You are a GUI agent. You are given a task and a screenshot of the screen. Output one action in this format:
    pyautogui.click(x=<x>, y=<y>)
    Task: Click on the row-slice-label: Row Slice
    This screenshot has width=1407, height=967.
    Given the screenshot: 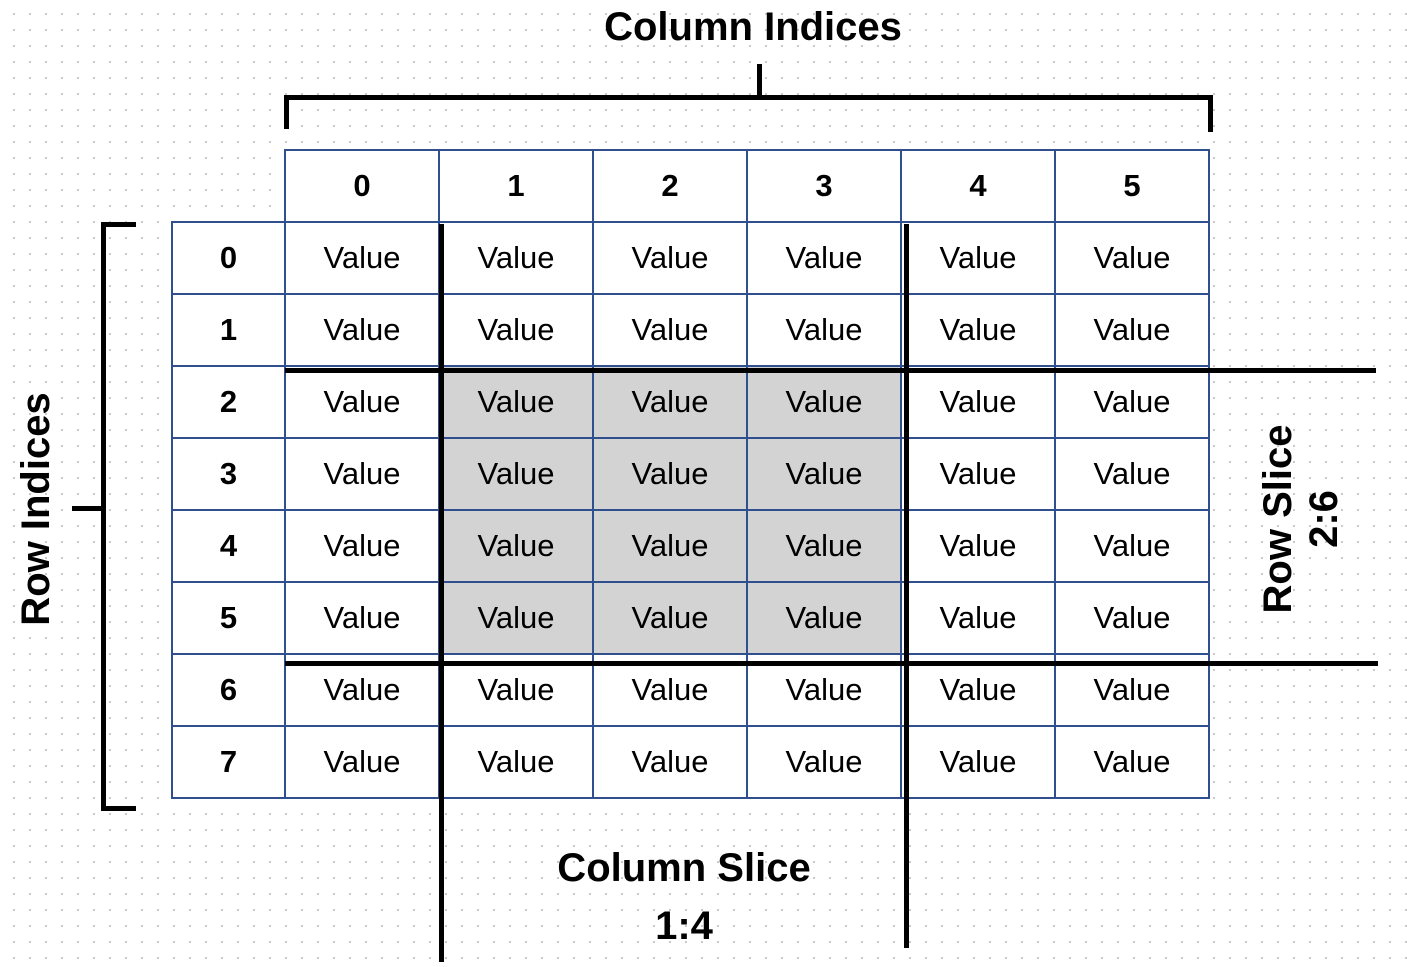 What is the action you would take?
    pyautogui.click(x=1278, y=519)
    